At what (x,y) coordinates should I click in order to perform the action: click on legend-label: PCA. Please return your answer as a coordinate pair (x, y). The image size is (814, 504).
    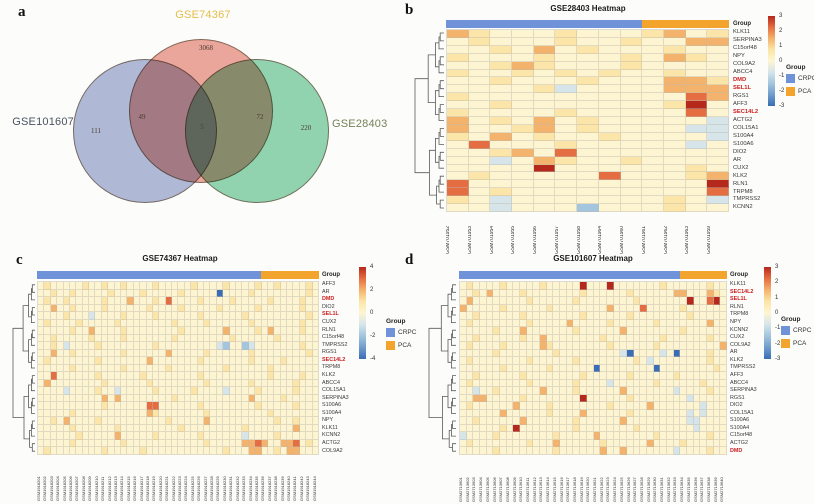
    Looking at the image, I should click on (405, 345).